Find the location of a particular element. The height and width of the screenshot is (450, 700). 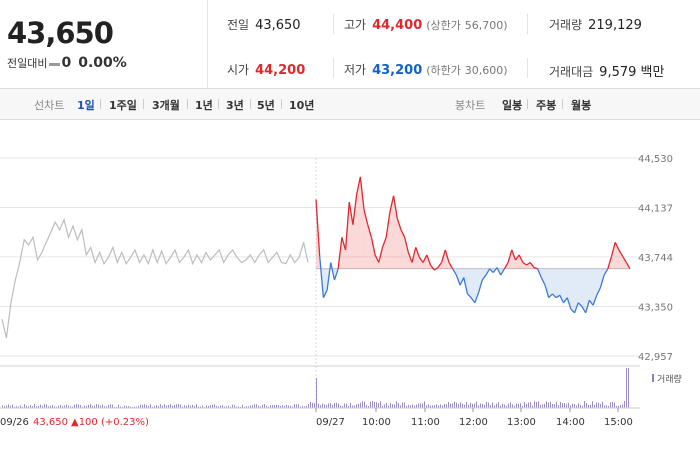

tab-5y: 5년 is located at coordinates (266, 105).